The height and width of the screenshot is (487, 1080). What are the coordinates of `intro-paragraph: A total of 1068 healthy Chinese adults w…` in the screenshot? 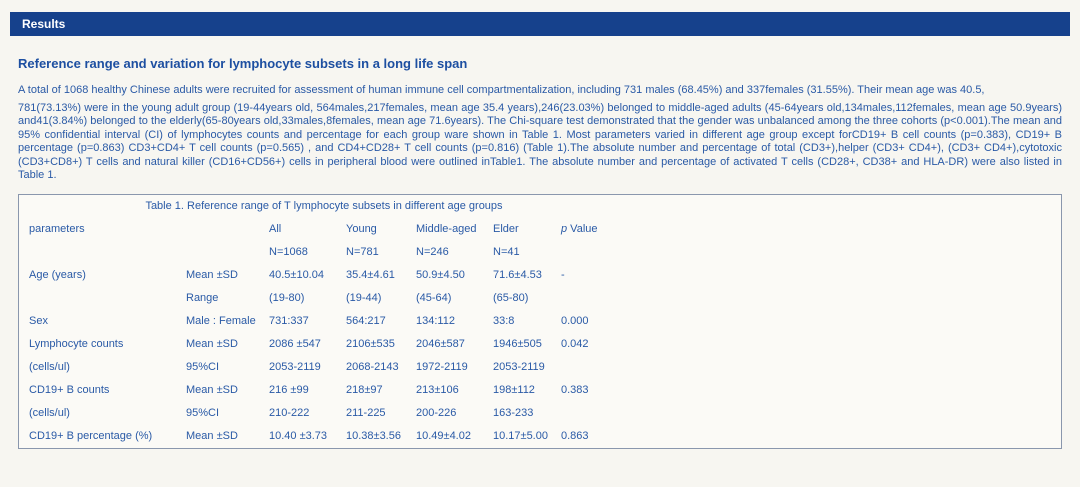 It's located at (501, 90).